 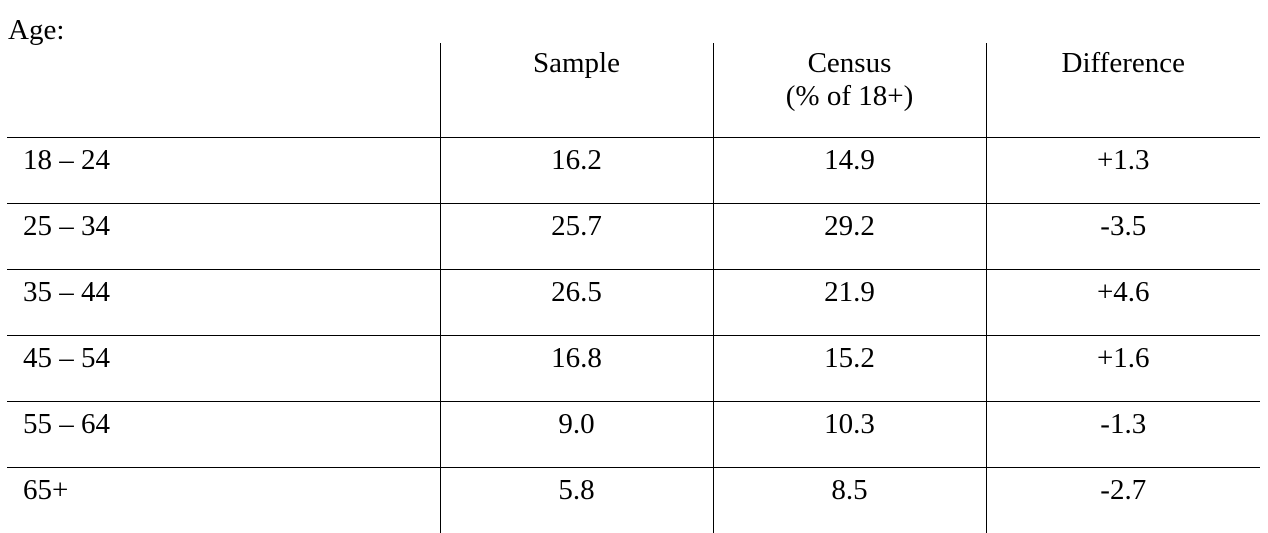 What do you see at coordinates (1123, 171) in the screenshot?
I see `row-difference-value: +1.3` at bounding box center [1123, 171].